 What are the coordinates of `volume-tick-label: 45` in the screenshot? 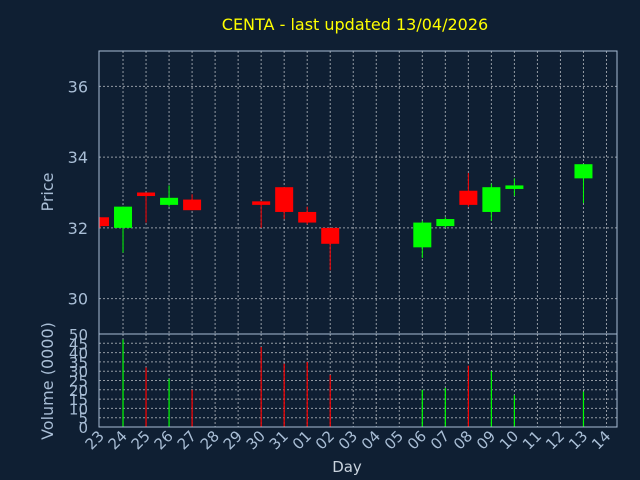 It's located at (78, 344).